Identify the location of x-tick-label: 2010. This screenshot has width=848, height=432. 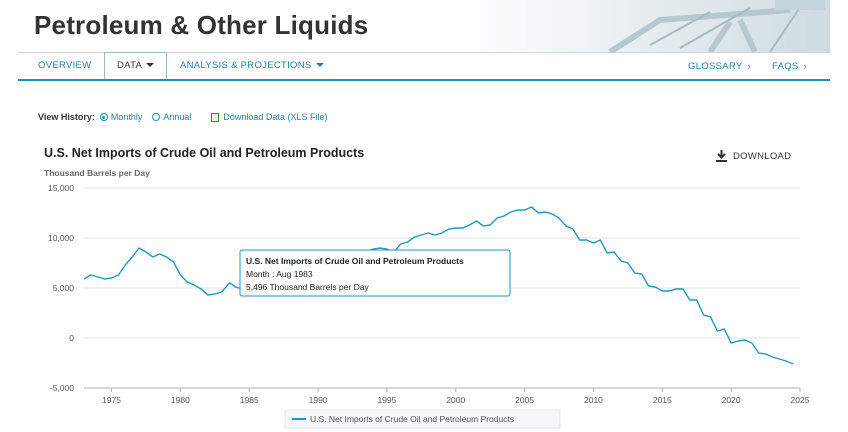
(593, 400).